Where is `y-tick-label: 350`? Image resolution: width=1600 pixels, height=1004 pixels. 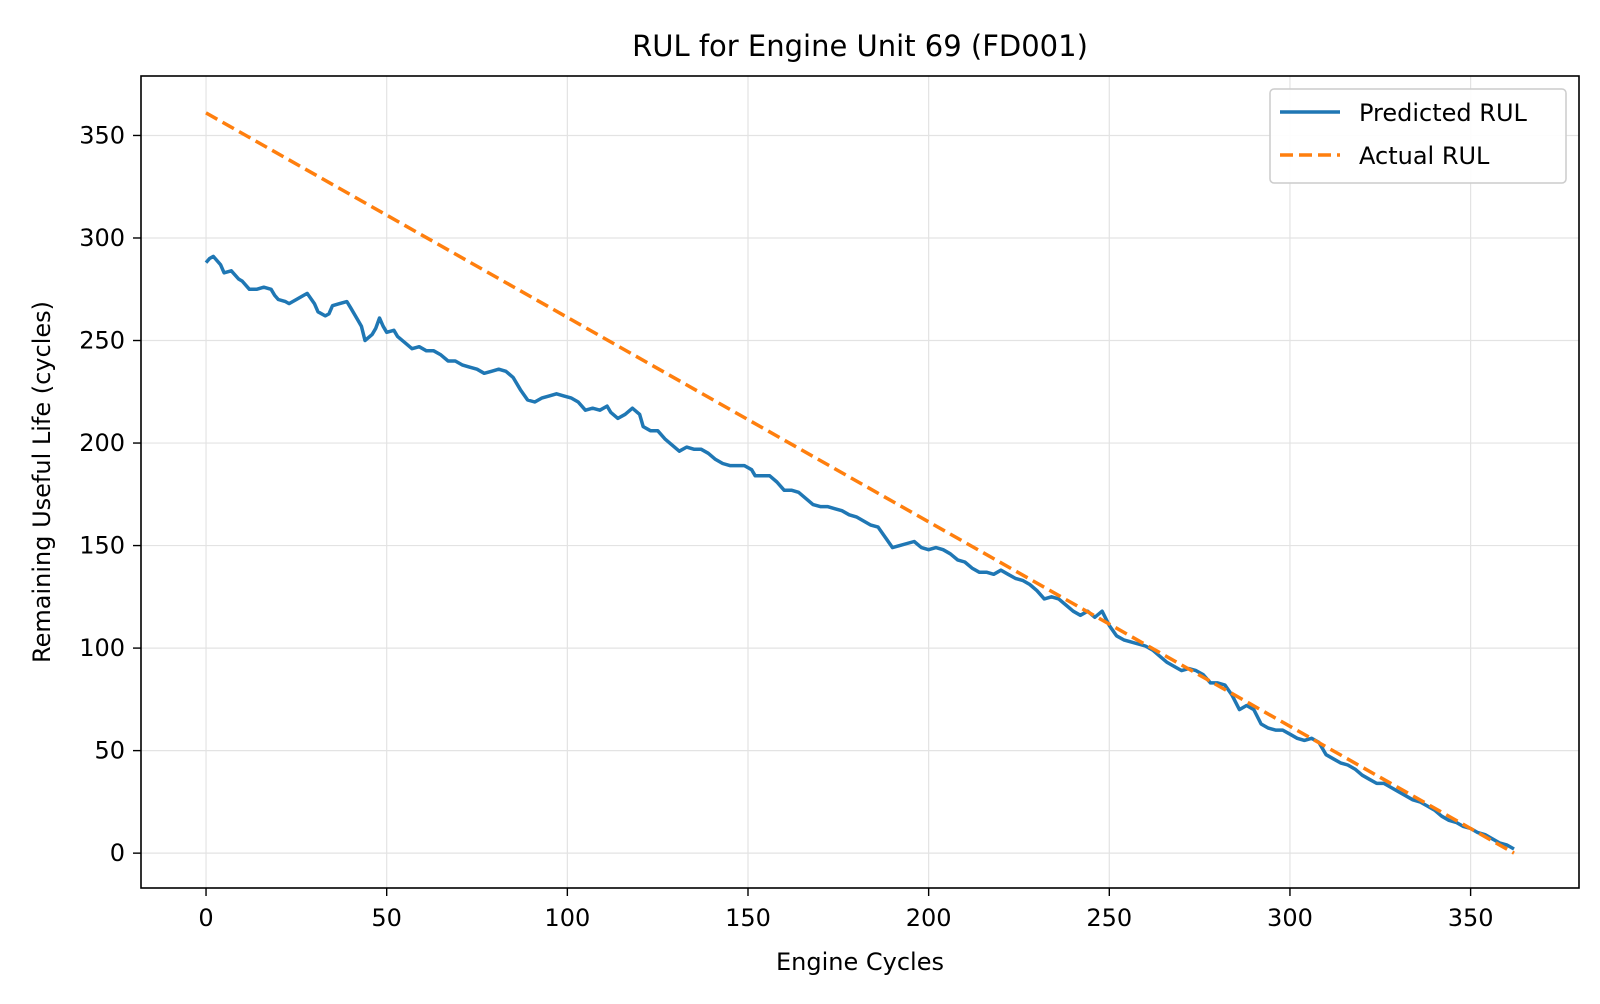 y-tick-label: 350 is located at coordinates (102, 135).